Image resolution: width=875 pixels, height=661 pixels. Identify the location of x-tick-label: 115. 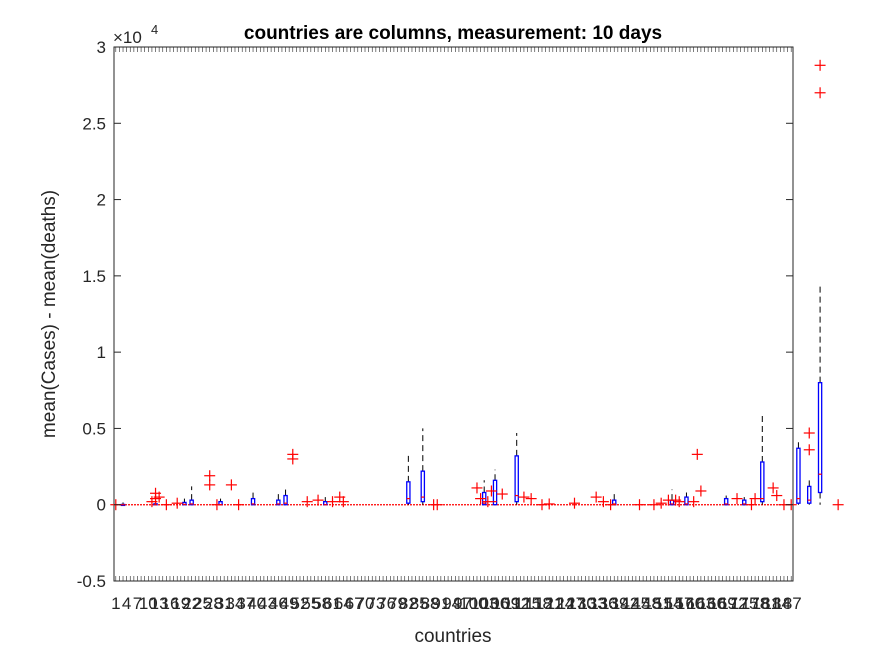
(527, 603).